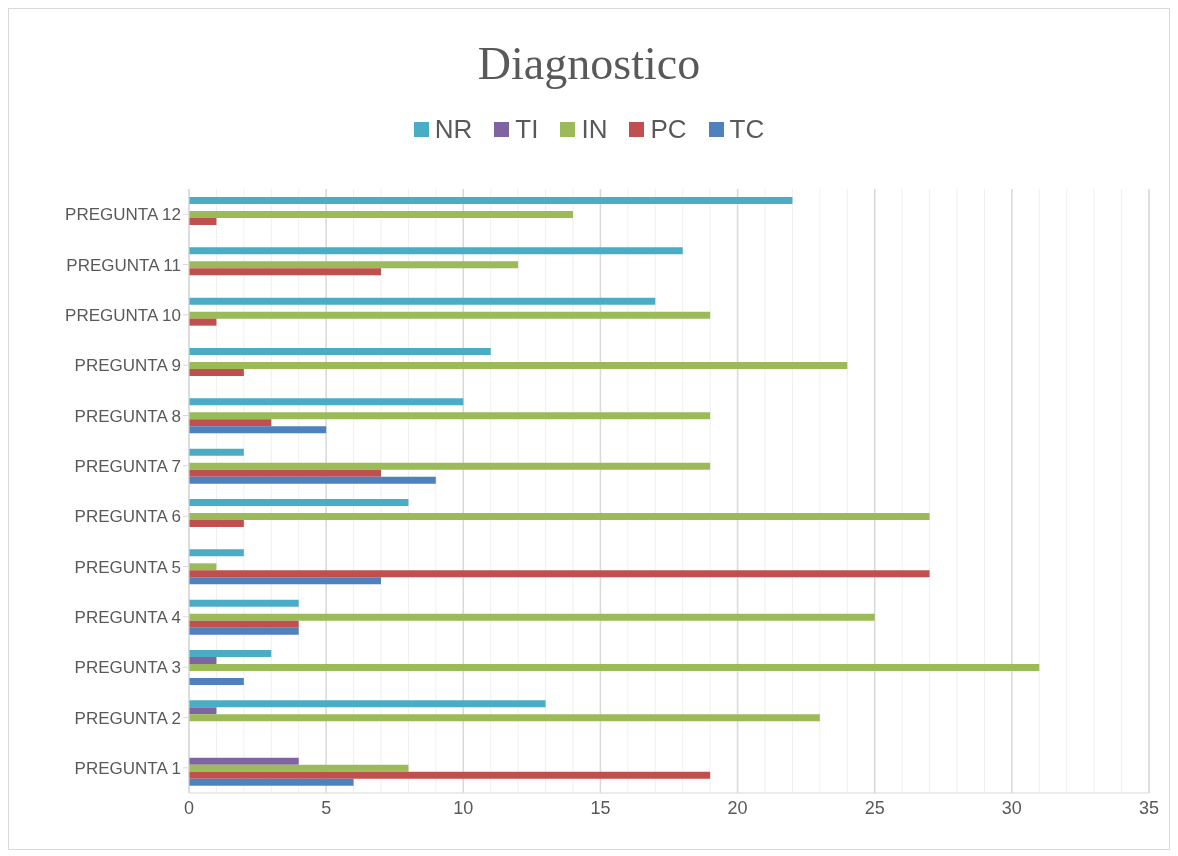 Image resolution: width=1178 pixels, height=856 pixels. Describe the element at coordinates (527, 129) in the screenshot. I see `legend-label: TI` at that location.